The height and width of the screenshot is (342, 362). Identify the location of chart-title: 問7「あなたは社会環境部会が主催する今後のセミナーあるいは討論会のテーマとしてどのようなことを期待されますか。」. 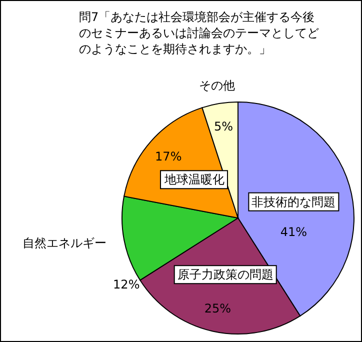
(199, 33).